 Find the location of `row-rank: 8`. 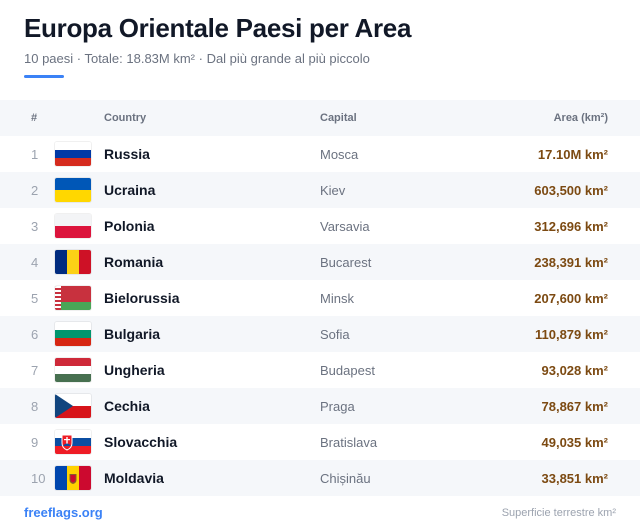

row-rank: 8 is located at coordinates (35, 406).